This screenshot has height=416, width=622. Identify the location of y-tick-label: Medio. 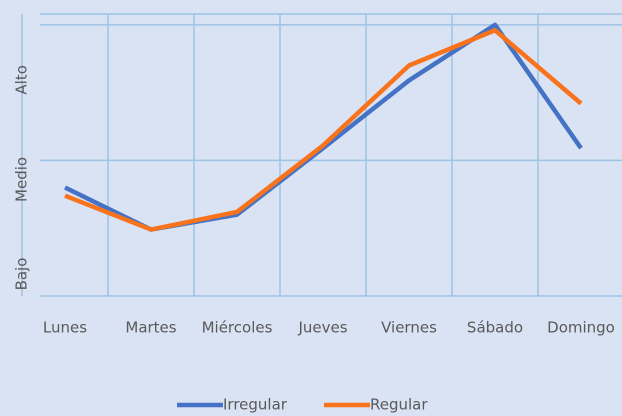
(22, 179).